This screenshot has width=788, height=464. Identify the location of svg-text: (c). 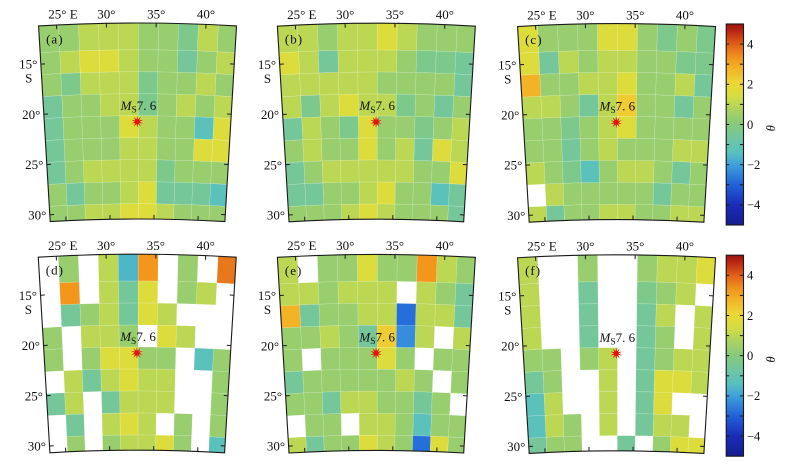
(533, 39).